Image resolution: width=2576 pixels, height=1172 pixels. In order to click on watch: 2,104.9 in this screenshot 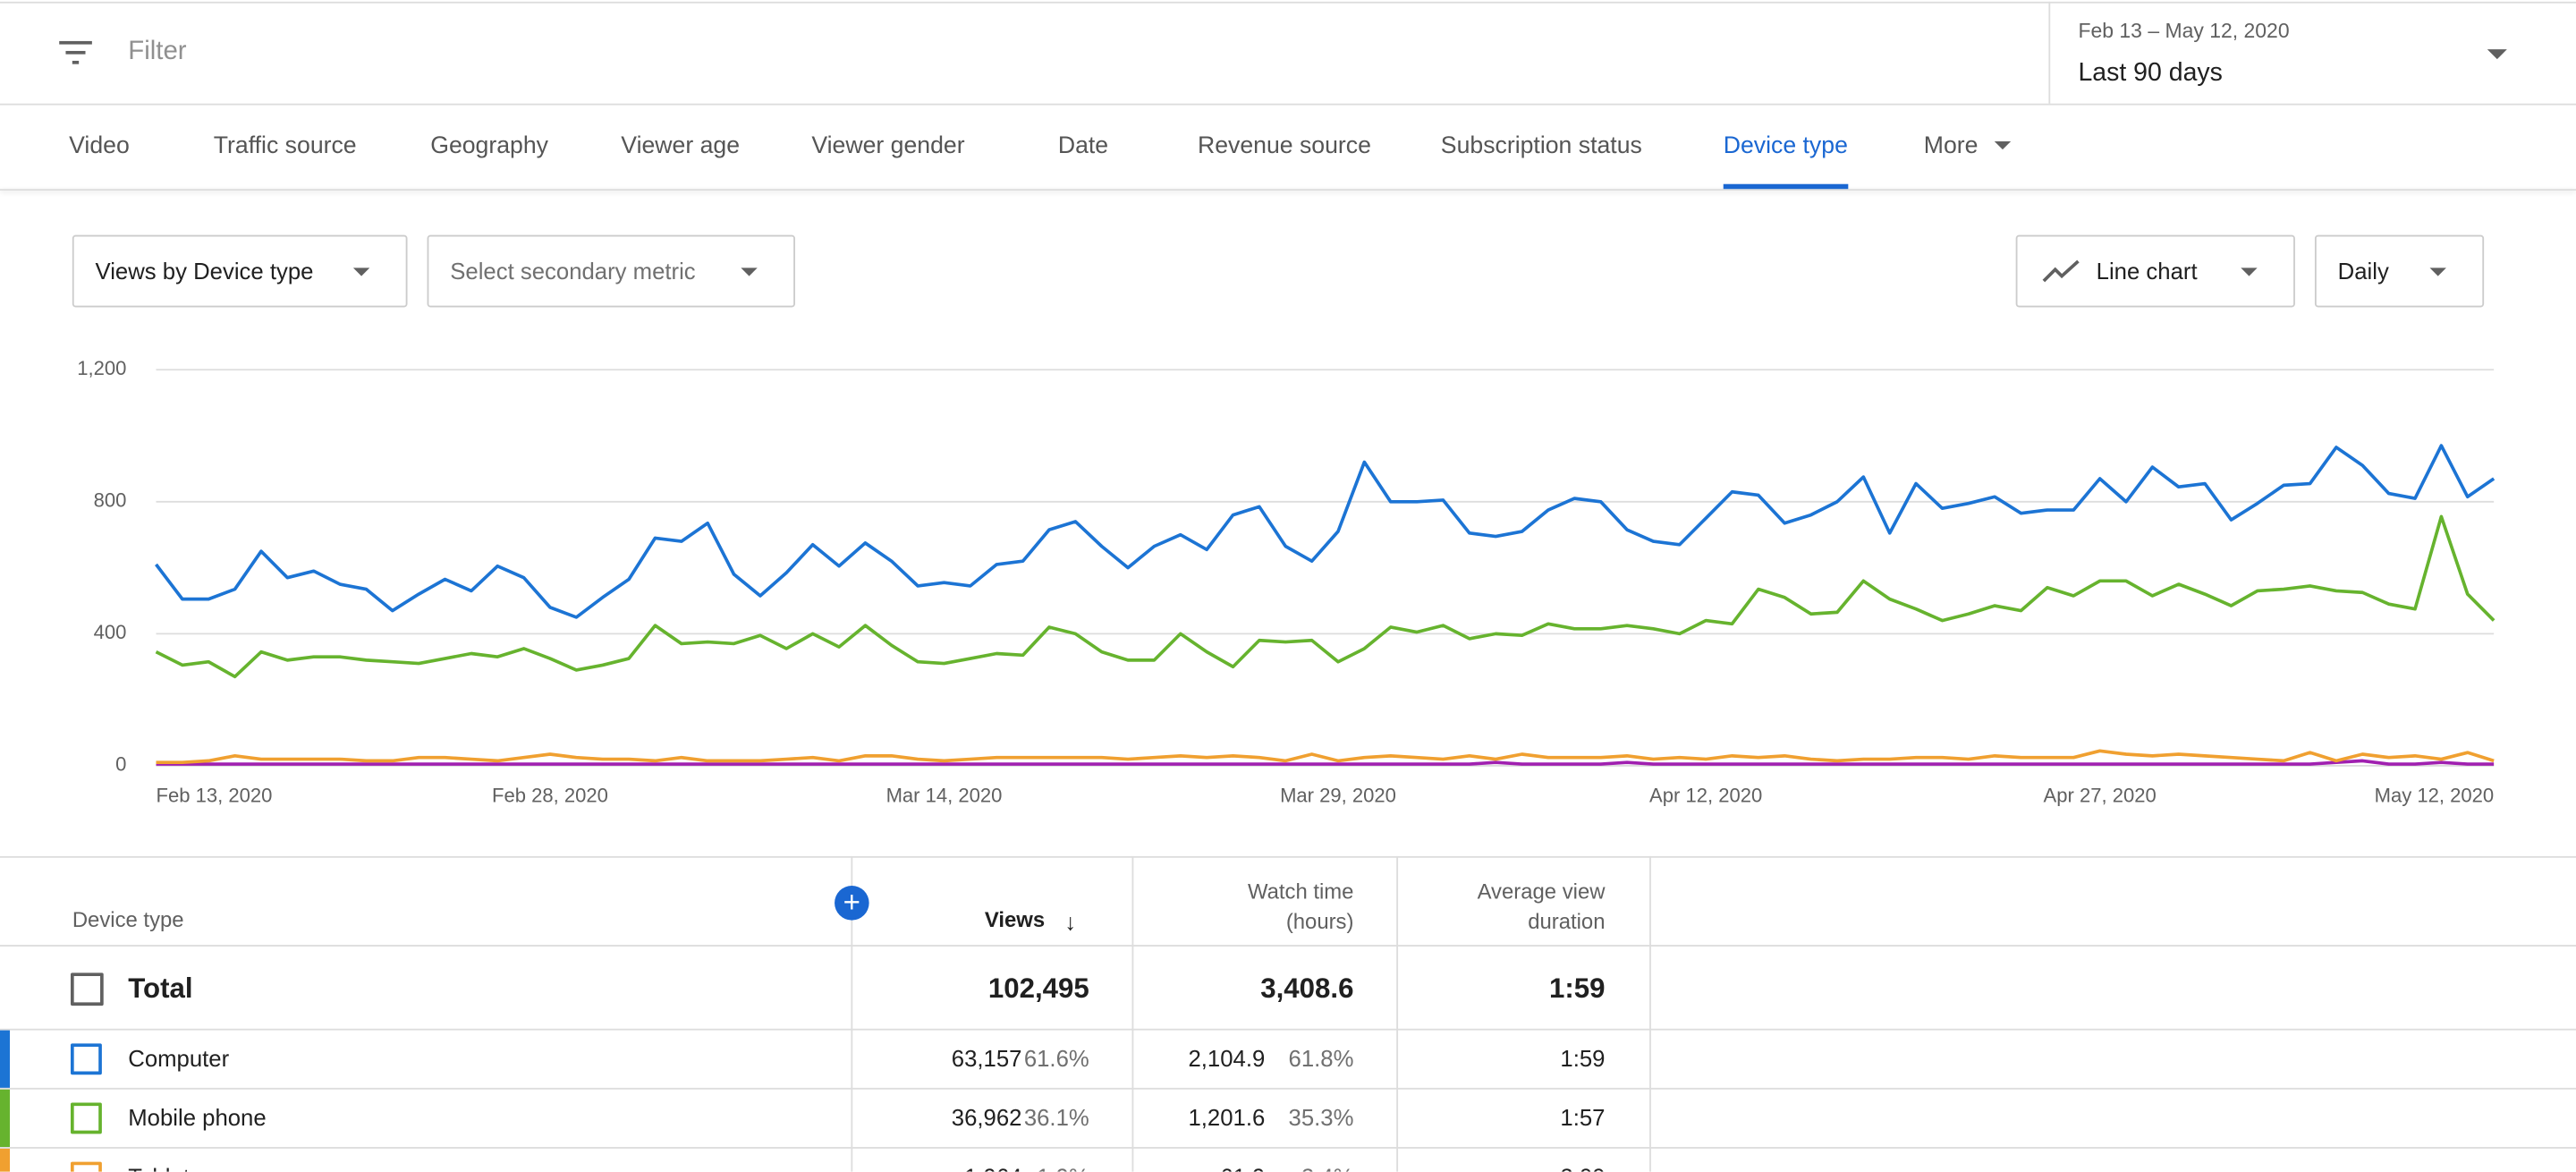, I will do `click(1227, 1058)`.